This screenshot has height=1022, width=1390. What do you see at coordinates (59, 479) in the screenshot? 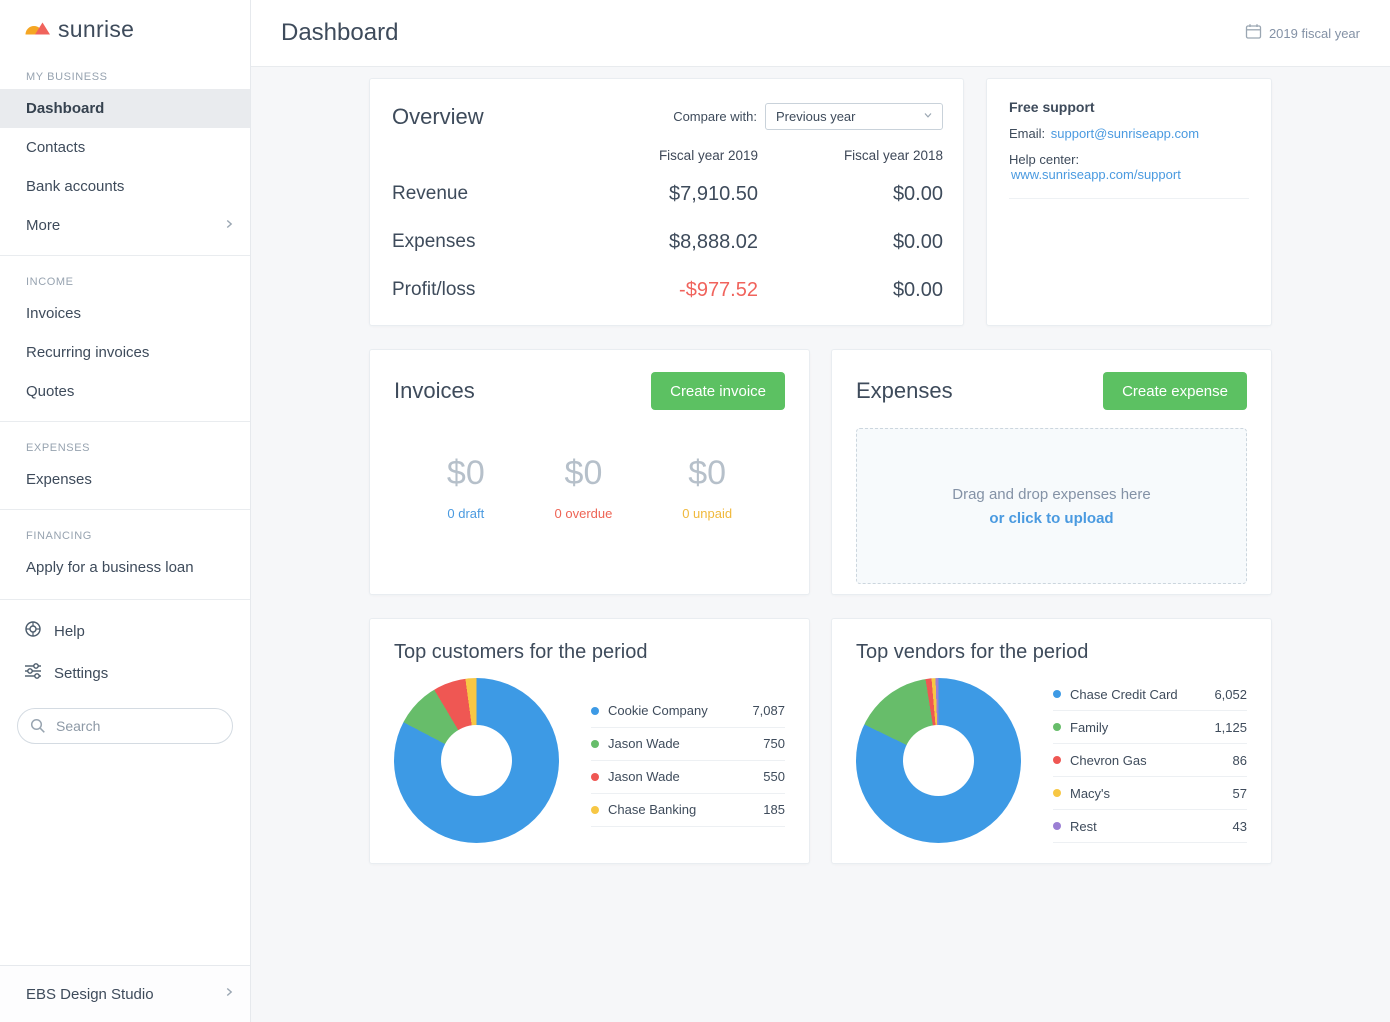
I see `sidebar-item-expenses: Expenses` at bounding box center [59, 479].